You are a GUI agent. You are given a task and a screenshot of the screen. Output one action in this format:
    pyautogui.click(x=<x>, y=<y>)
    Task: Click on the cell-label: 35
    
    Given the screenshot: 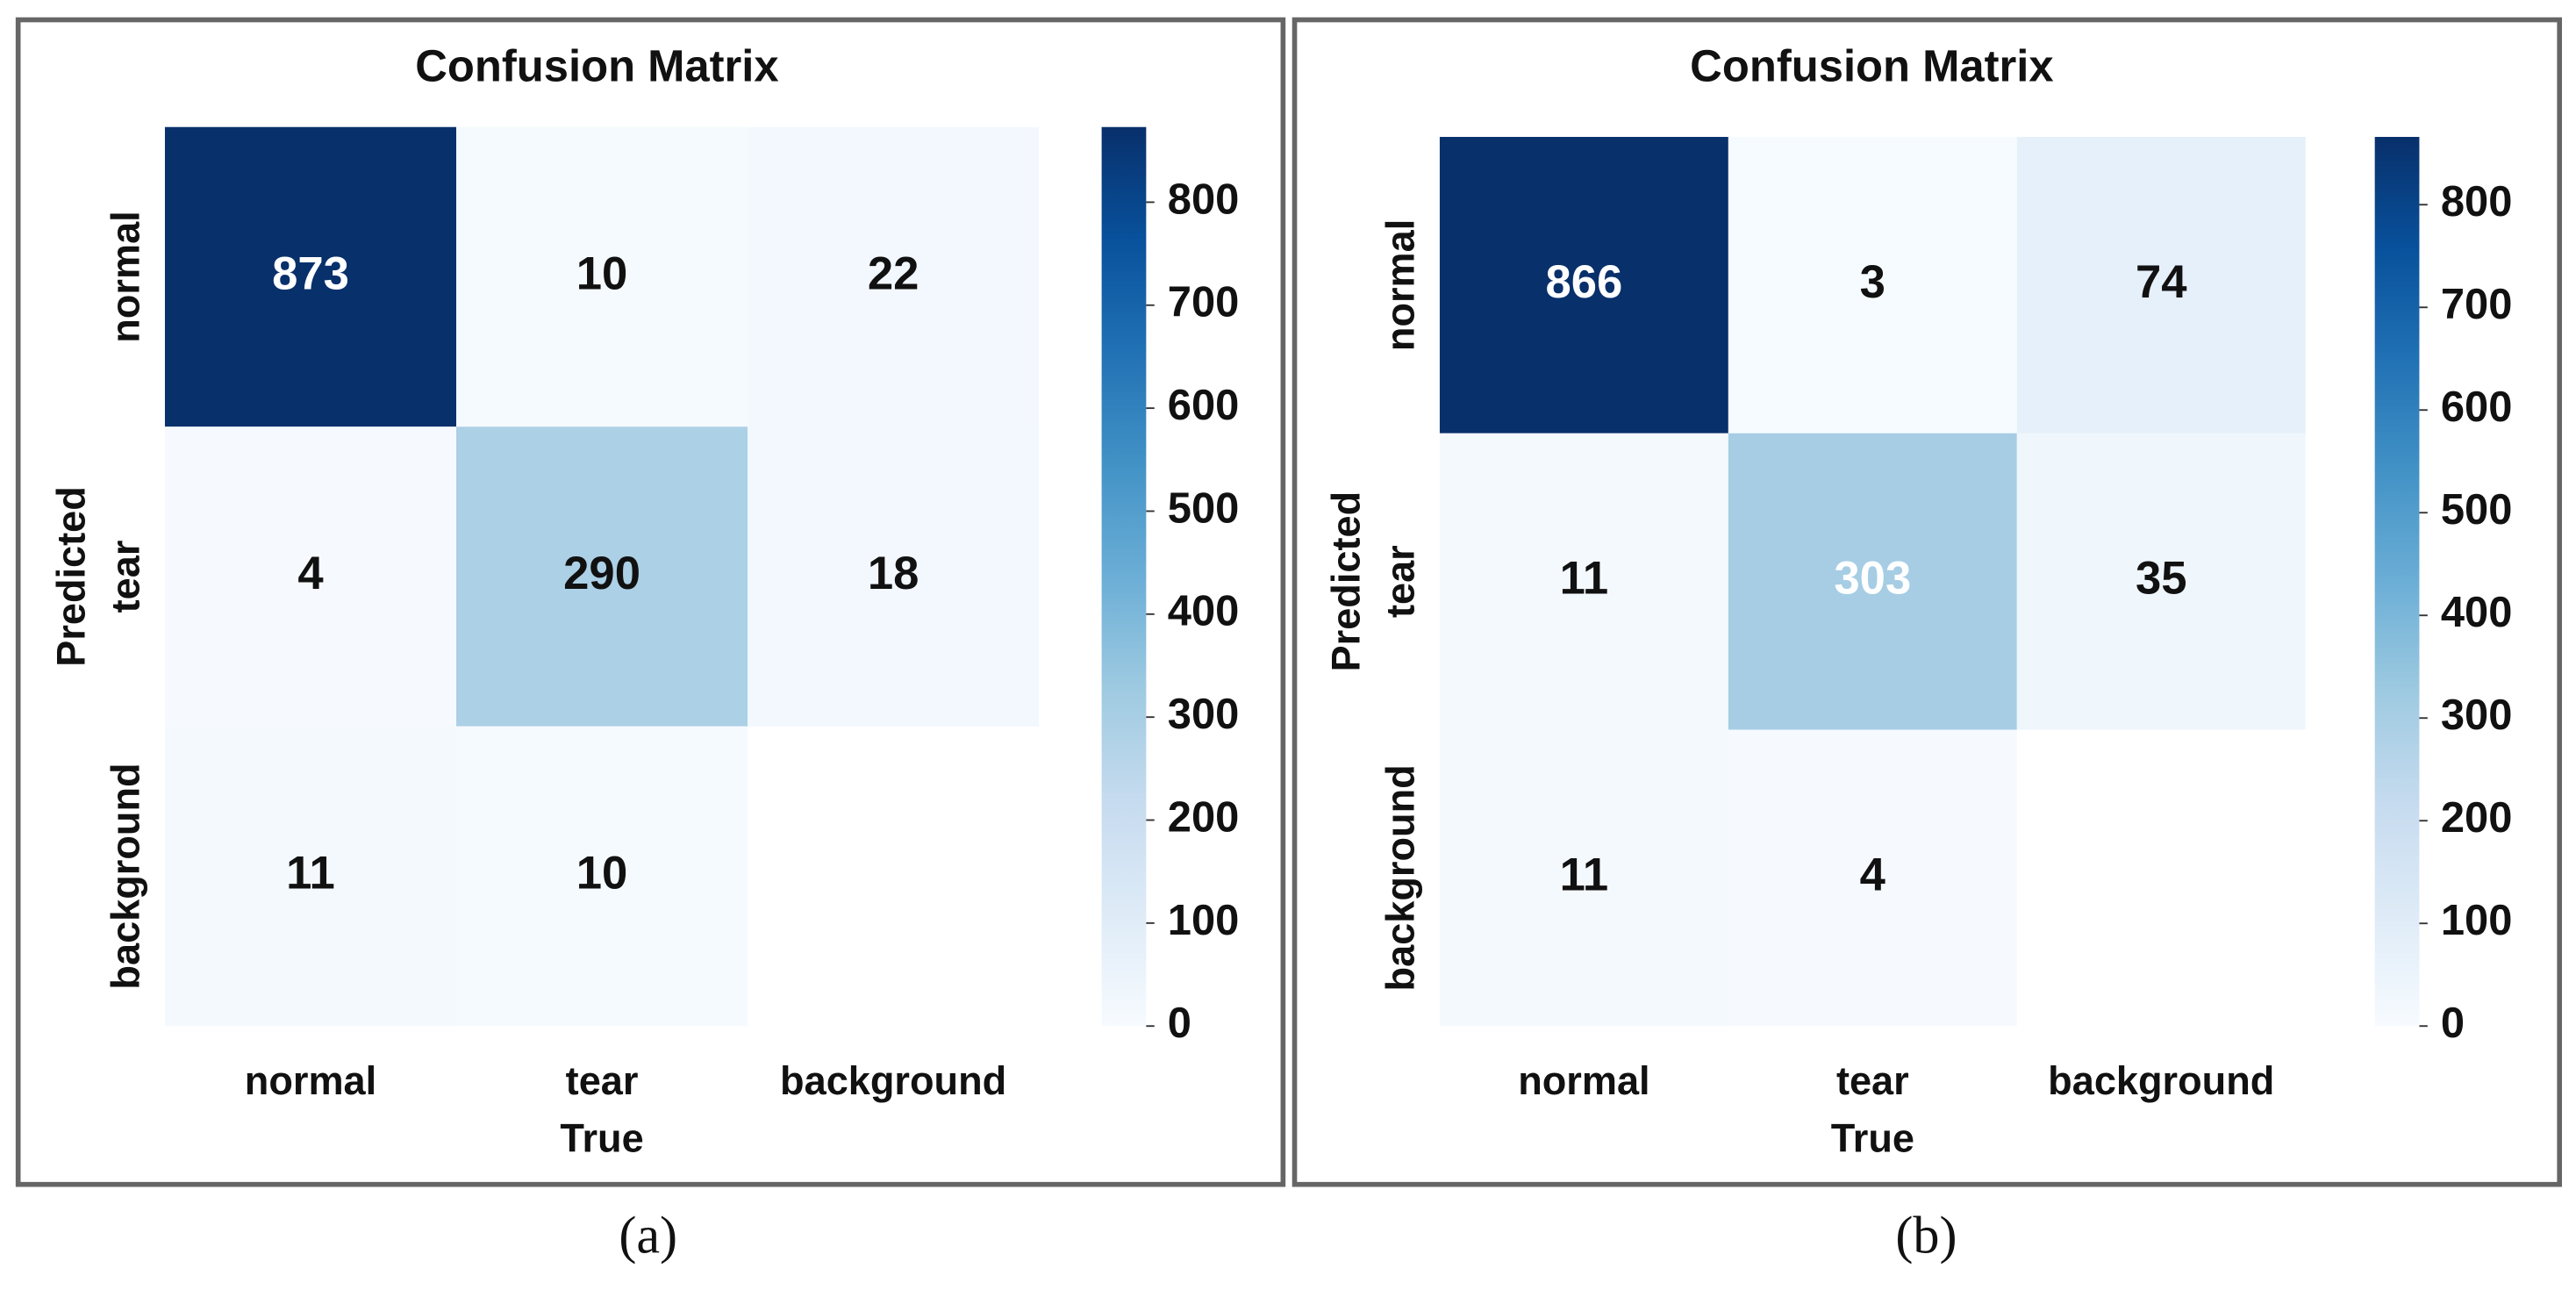 What is the action you would take?
    pyautogui.click(x=2161, y=579)
    